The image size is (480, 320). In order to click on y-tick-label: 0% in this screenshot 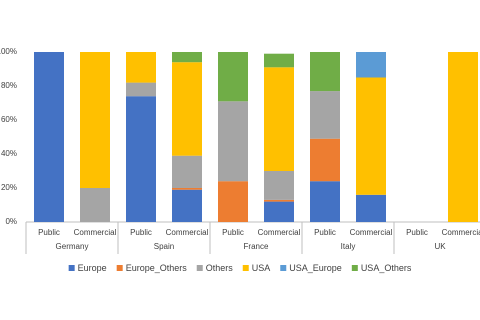, I will do `click(11, 221)`.